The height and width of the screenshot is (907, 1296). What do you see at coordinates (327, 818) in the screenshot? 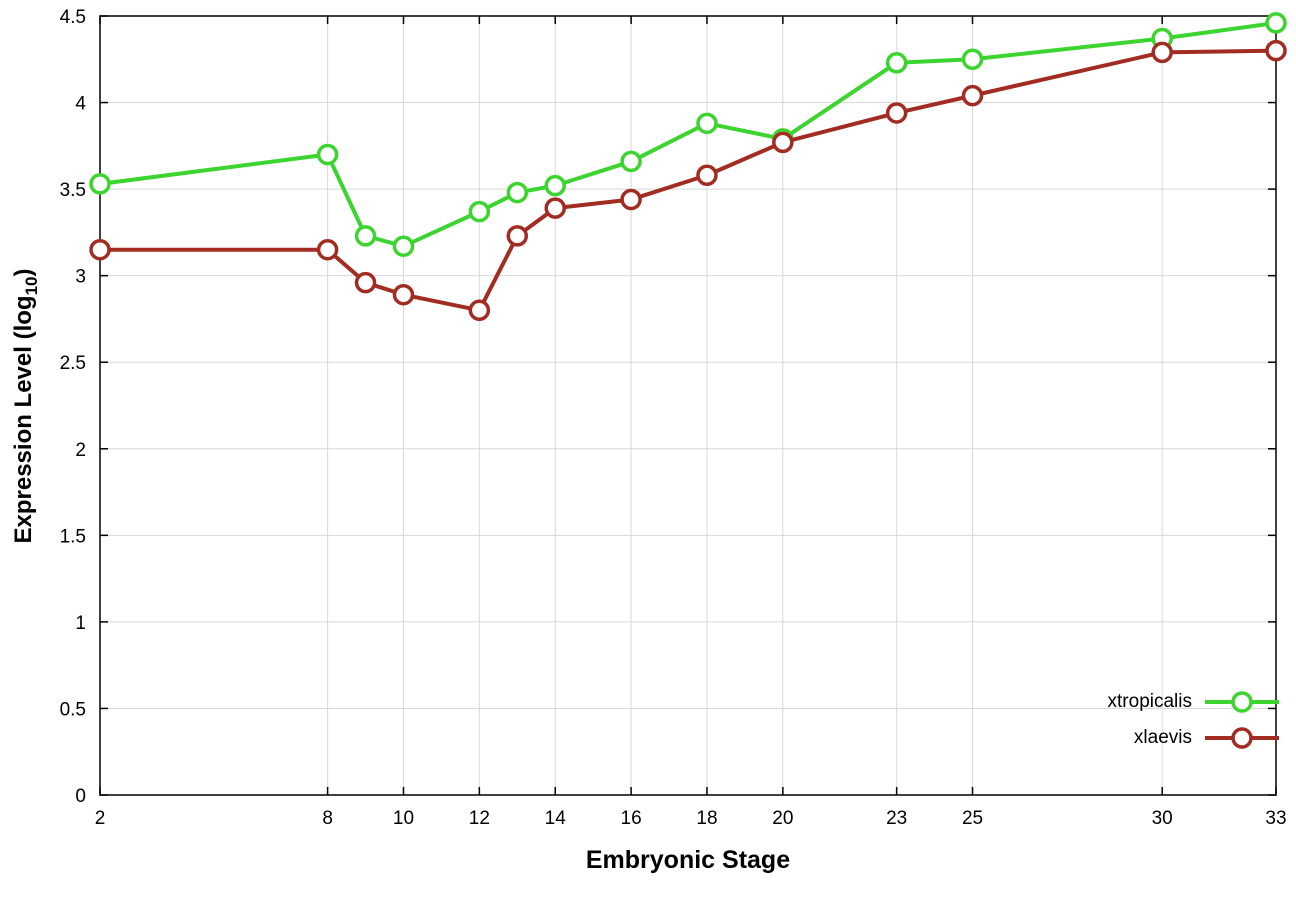
I see `x-tick-label: 8` at bounding box center [327, 818].